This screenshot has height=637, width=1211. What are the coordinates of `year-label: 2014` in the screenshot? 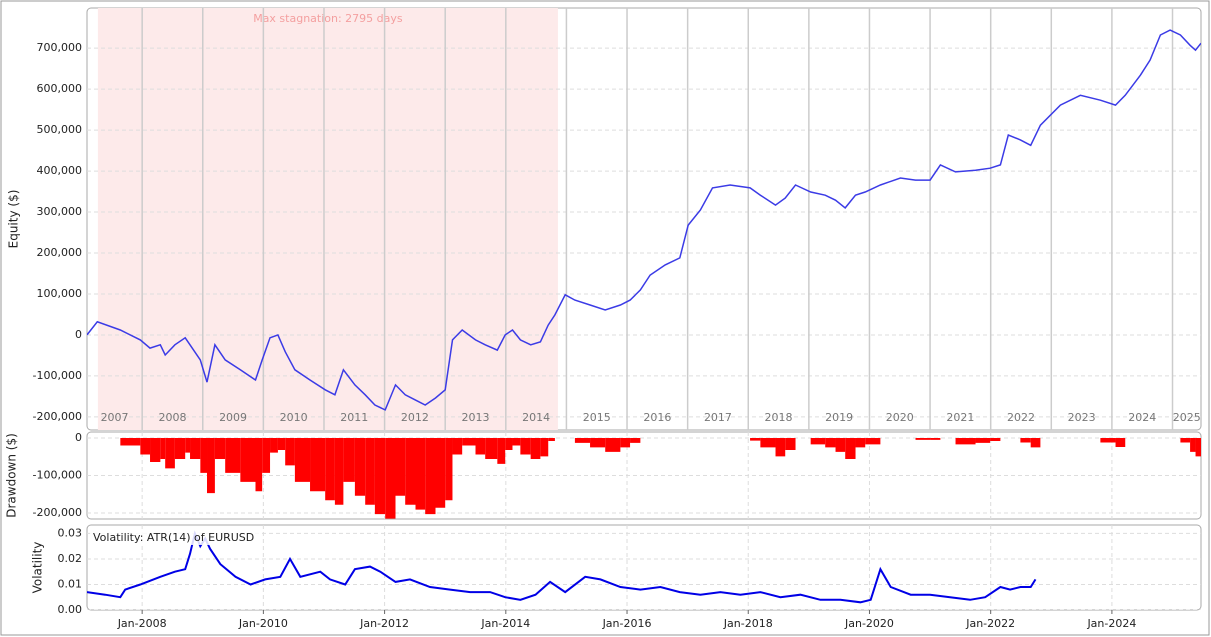 It's located at (536, 417).